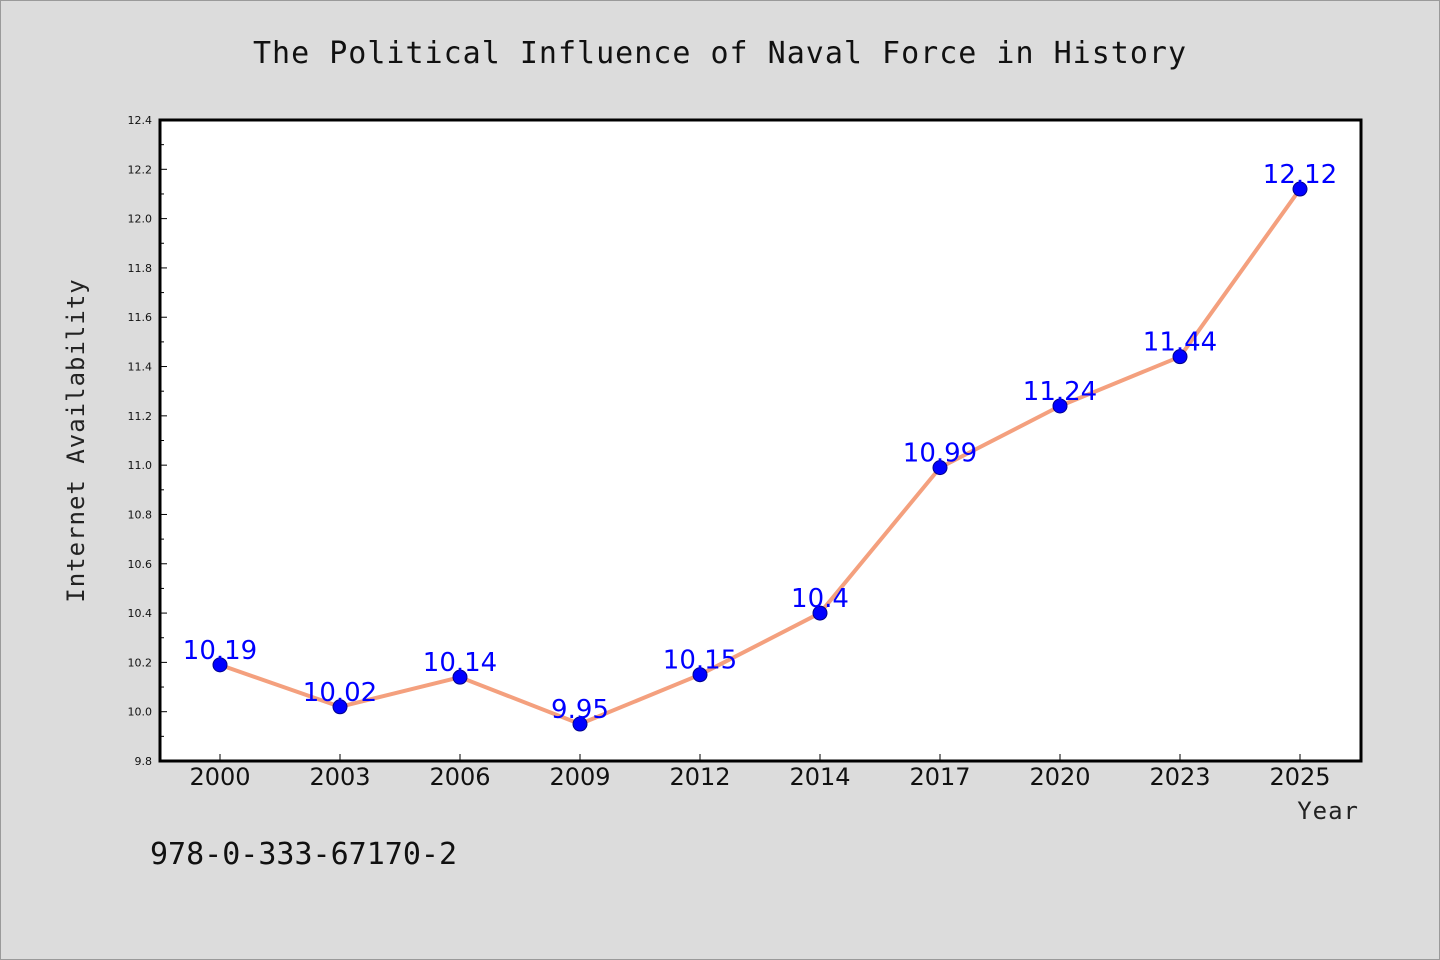 The height and width of the screenshot is (960, 1440). What do you see at coordinates (339, 777) in the screenshot?
I see `x-tick-label: 2003` at bounding box center [339, 777].